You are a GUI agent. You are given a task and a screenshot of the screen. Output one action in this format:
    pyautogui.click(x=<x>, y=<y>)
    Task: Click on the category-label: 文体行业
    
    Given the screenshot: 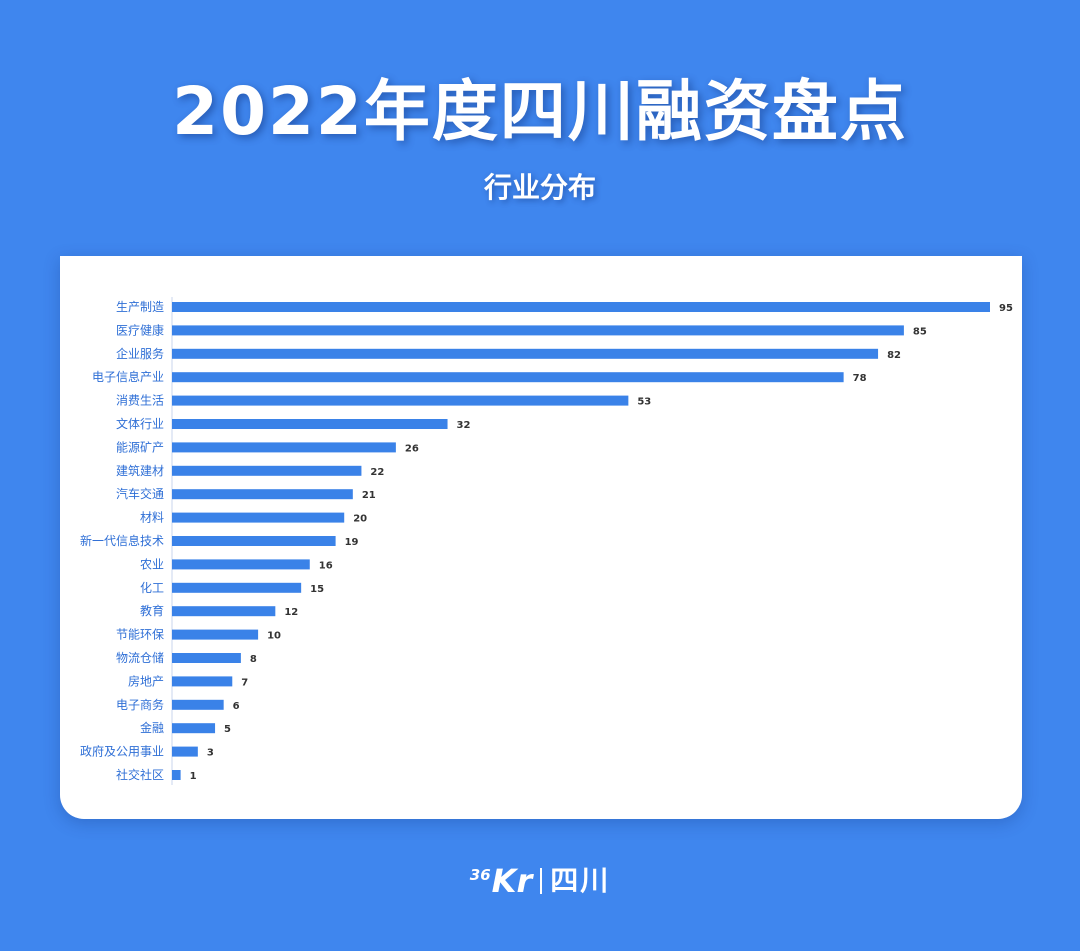 What is the action you would take?
    pyautogui.click(x=140, y=423)
    